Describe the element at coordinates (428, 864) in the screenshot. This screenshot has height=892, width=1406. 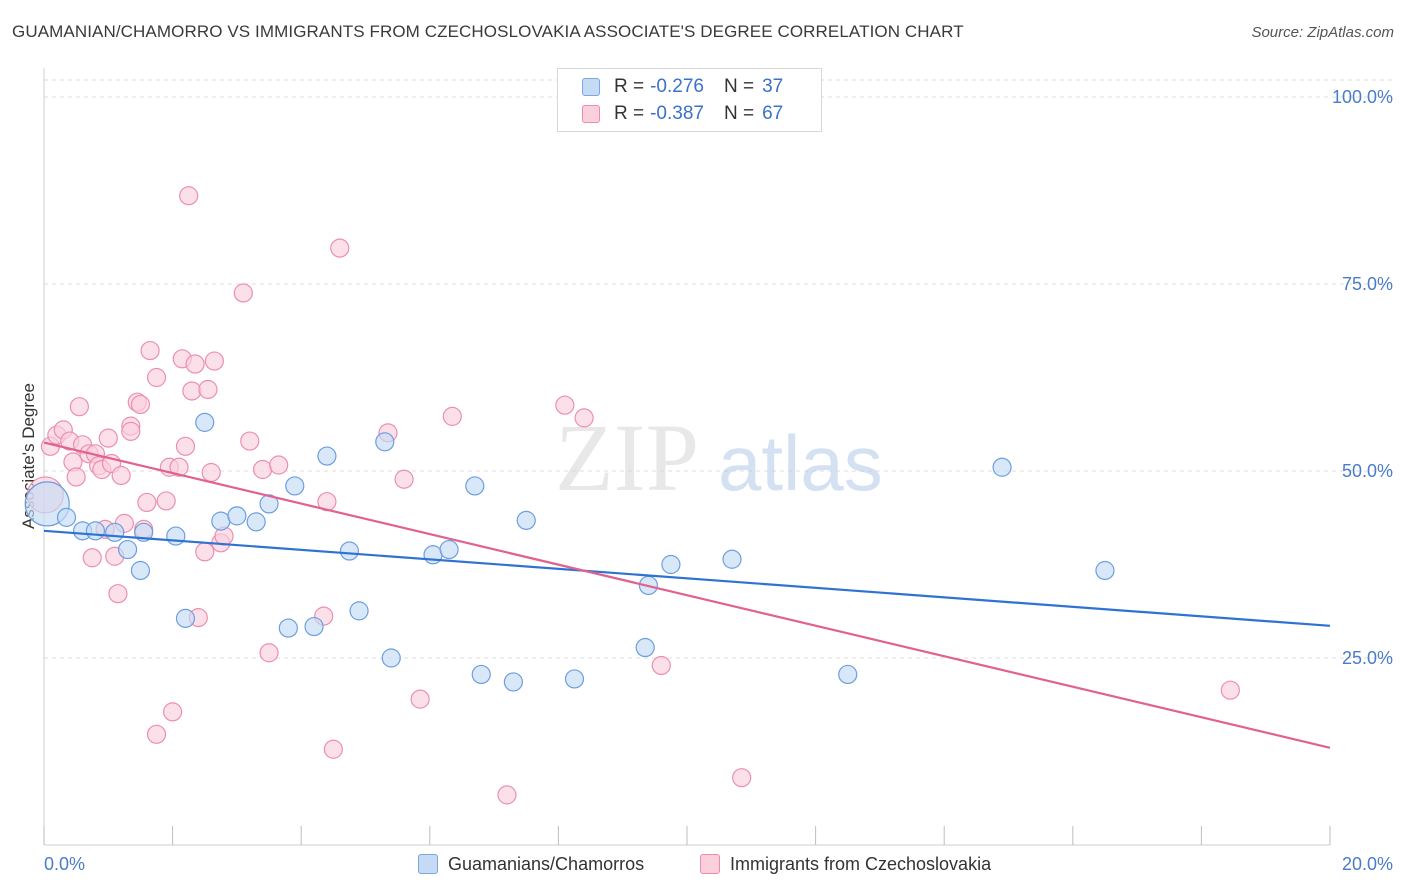
I see `bottom-swatch-blue` at that location.